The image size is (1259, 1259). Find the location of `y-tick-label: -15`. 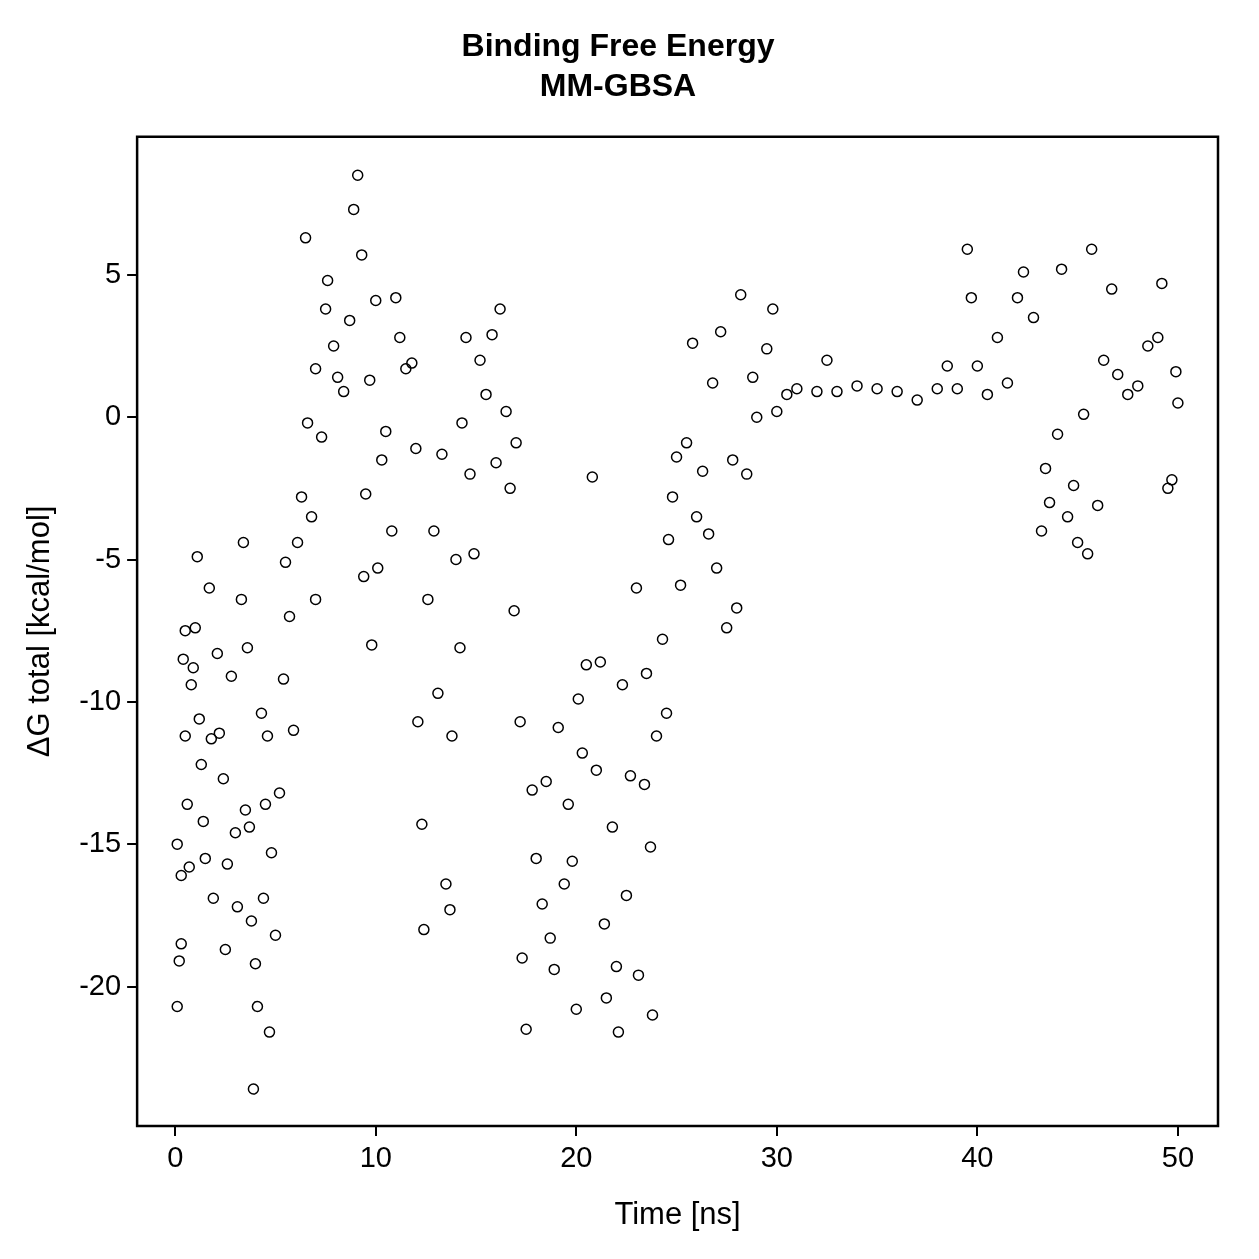

y-tick-label: -15 is located at coordinates (100, 842).